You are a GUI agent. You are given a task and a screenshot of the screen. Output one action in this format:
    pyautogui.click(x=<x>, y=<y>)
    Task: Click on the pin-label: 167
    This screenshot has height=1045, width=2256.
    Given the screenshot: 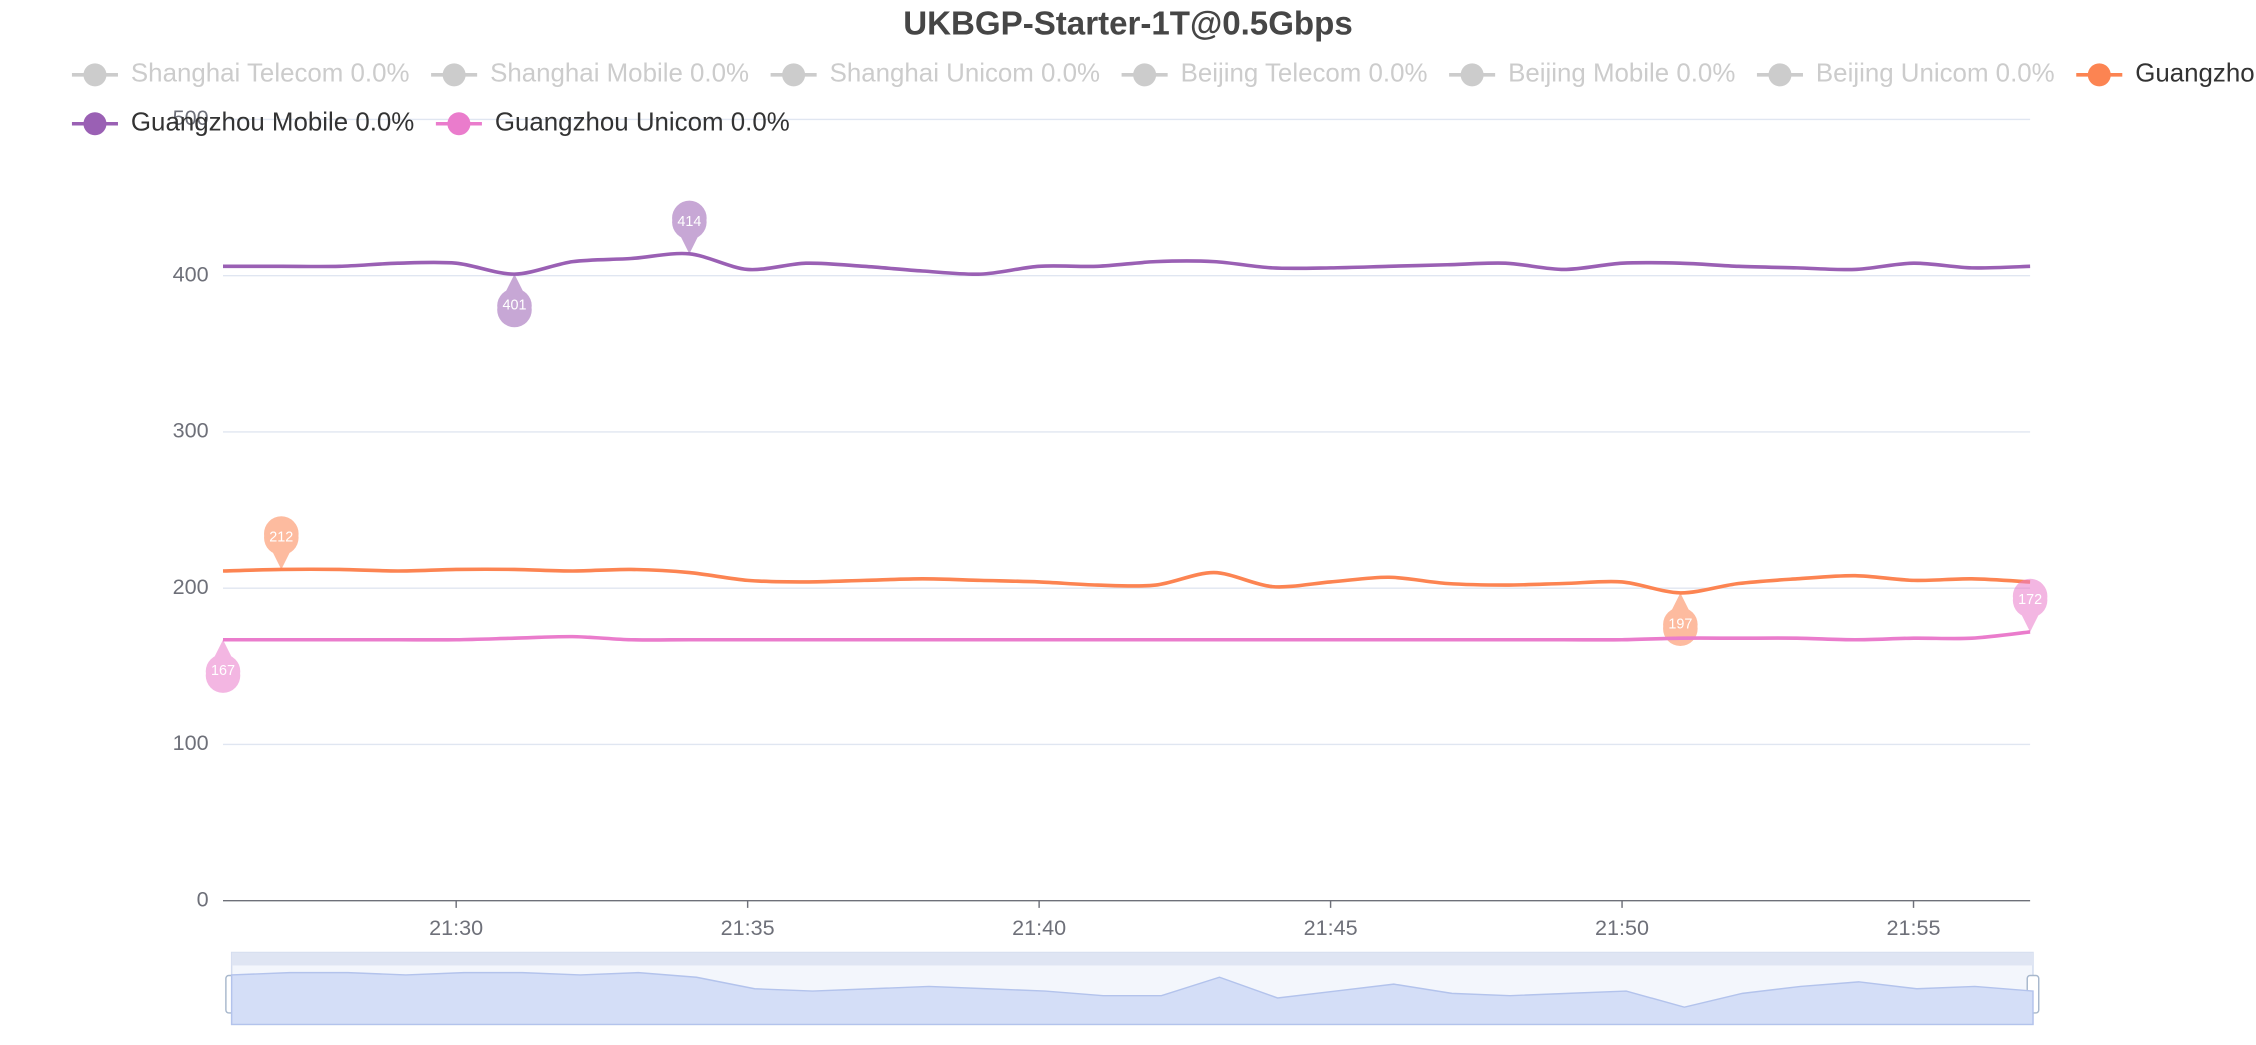 What is the action you would take?
    pyautogui.click(x=223, y=671)
    